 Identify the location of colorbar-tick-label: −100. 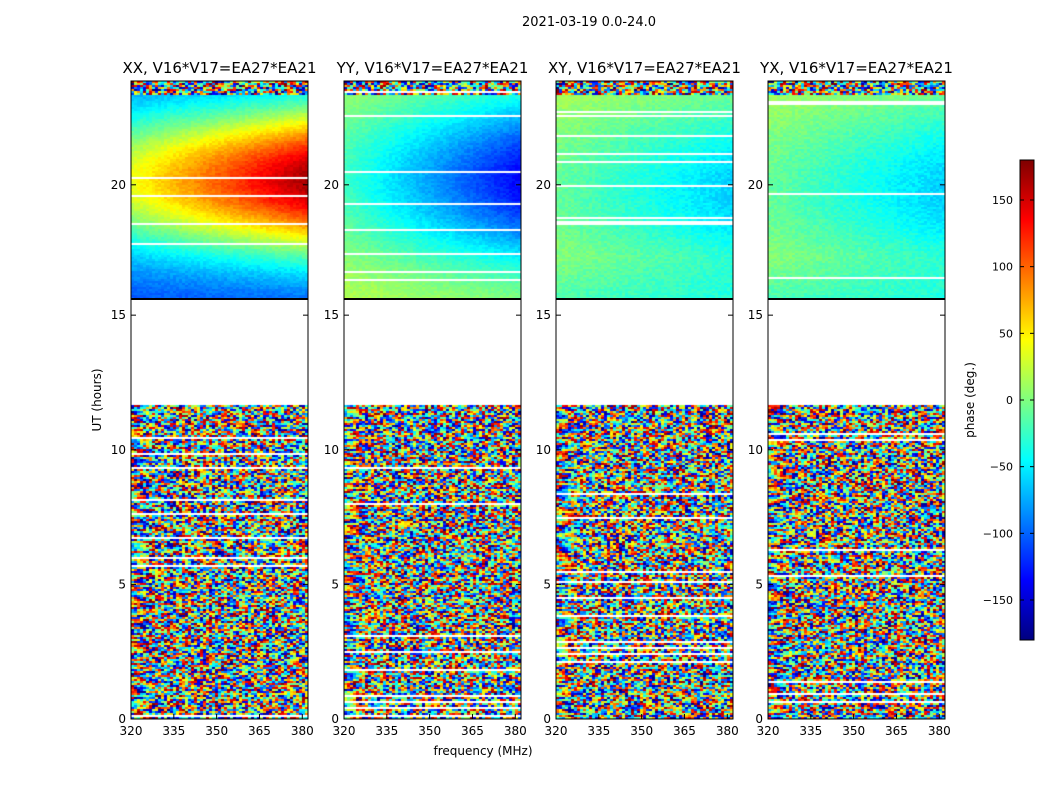
(998, 533).